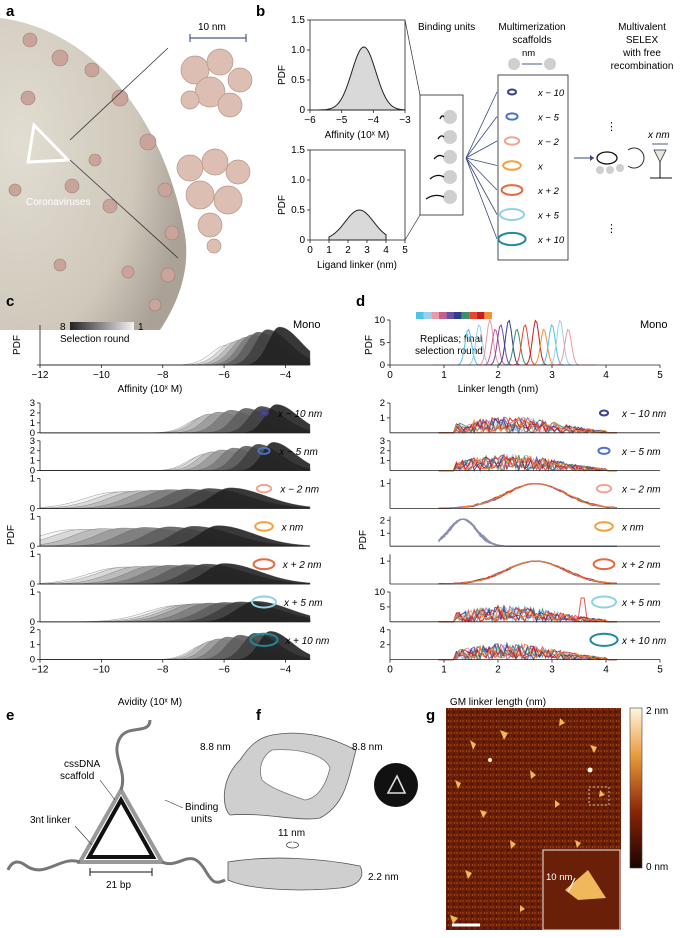  Describe the element at coordinates (369, 345) in the screenshot. I see `ylabel-d-mono: PDF` at that location.